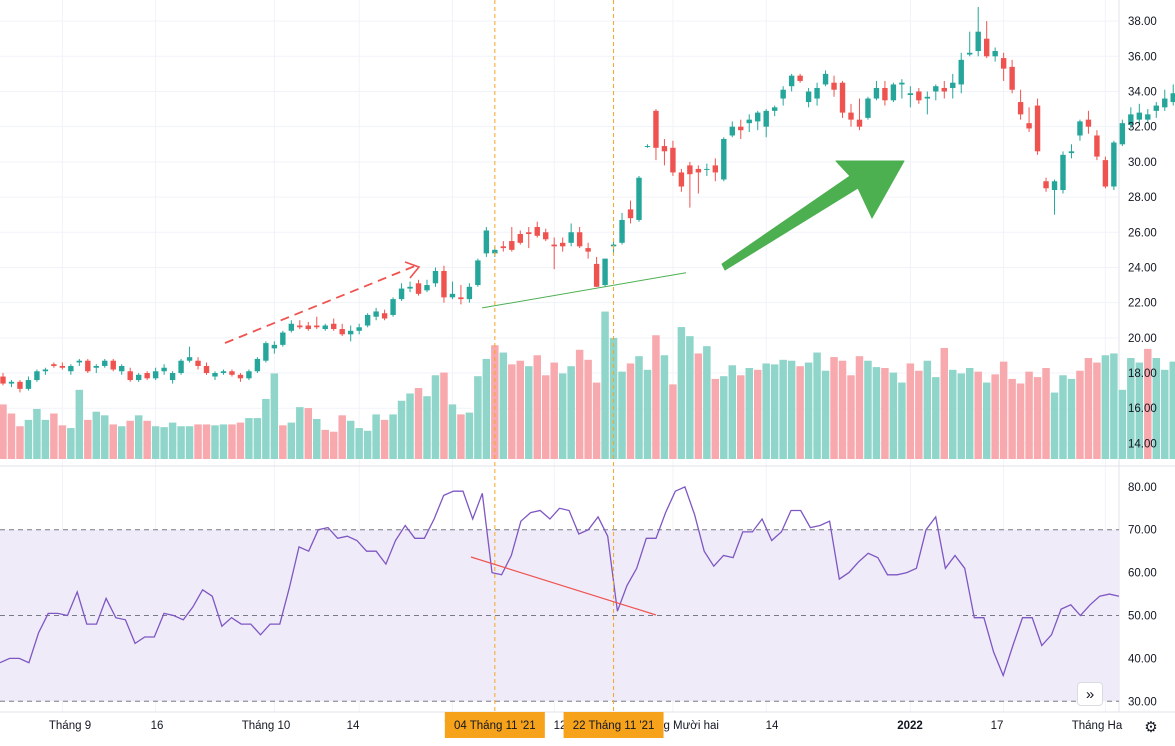 This screenshot has width=1175, height=746. Describe the element at coordinates (1142, 444) in the screenshot. I see `price-tick-label: 14.00` at that location.